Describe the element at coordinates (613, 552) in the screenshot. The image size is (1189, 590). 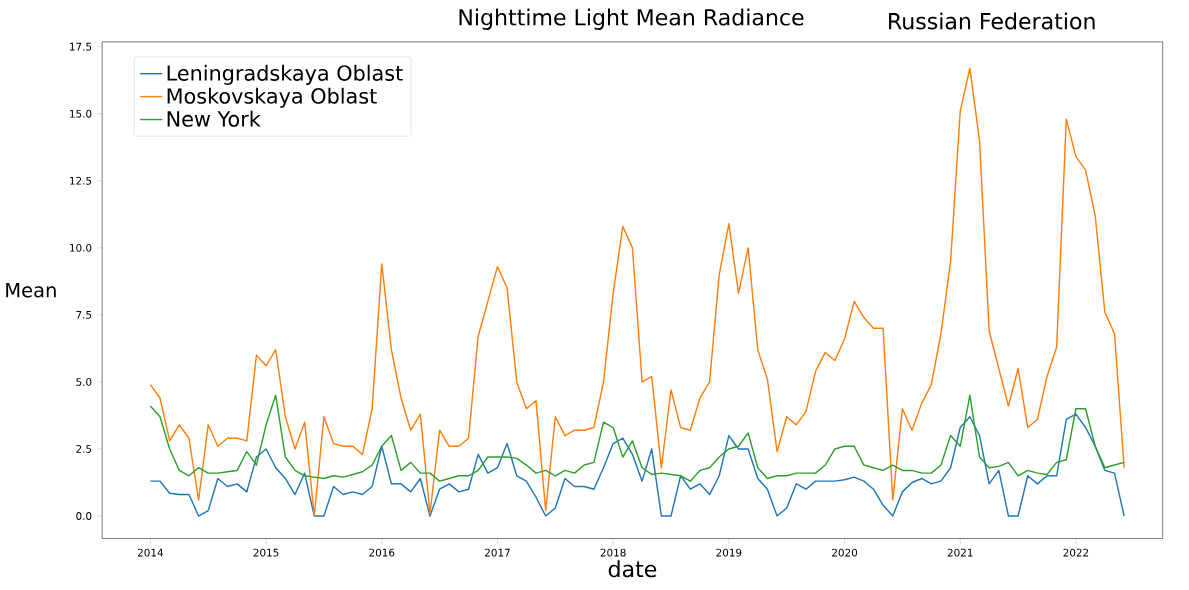
I see `x-tick-label: 2018` at that location.